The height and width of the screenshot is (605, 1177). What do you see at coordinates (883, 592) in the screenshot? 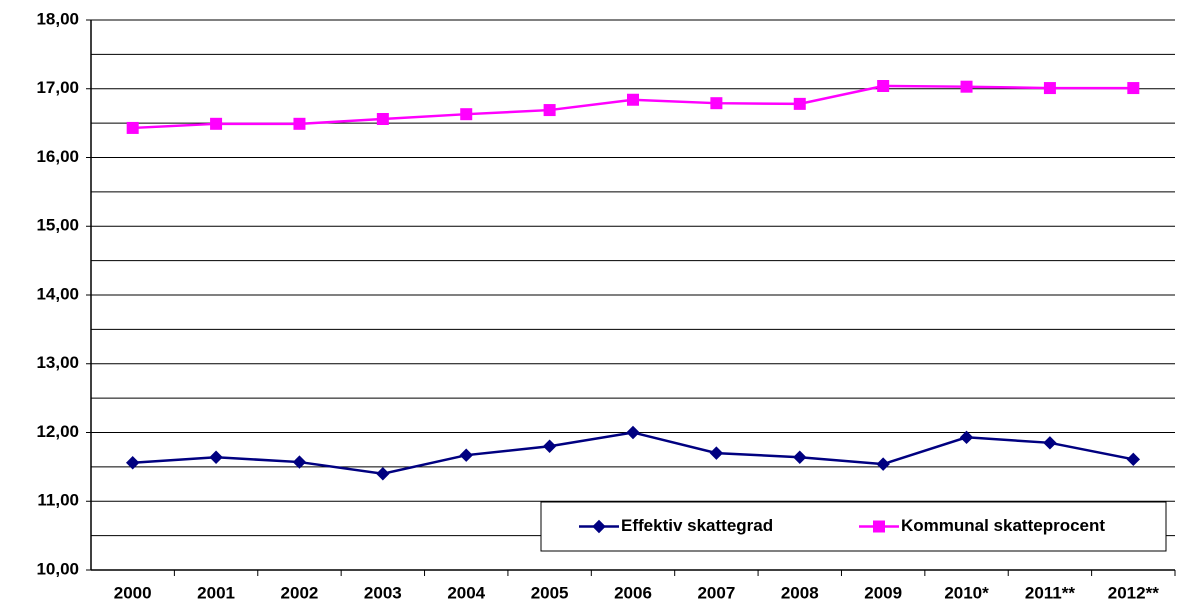
I see `x-tick-label: 2009` at bounding box center [883, 592].